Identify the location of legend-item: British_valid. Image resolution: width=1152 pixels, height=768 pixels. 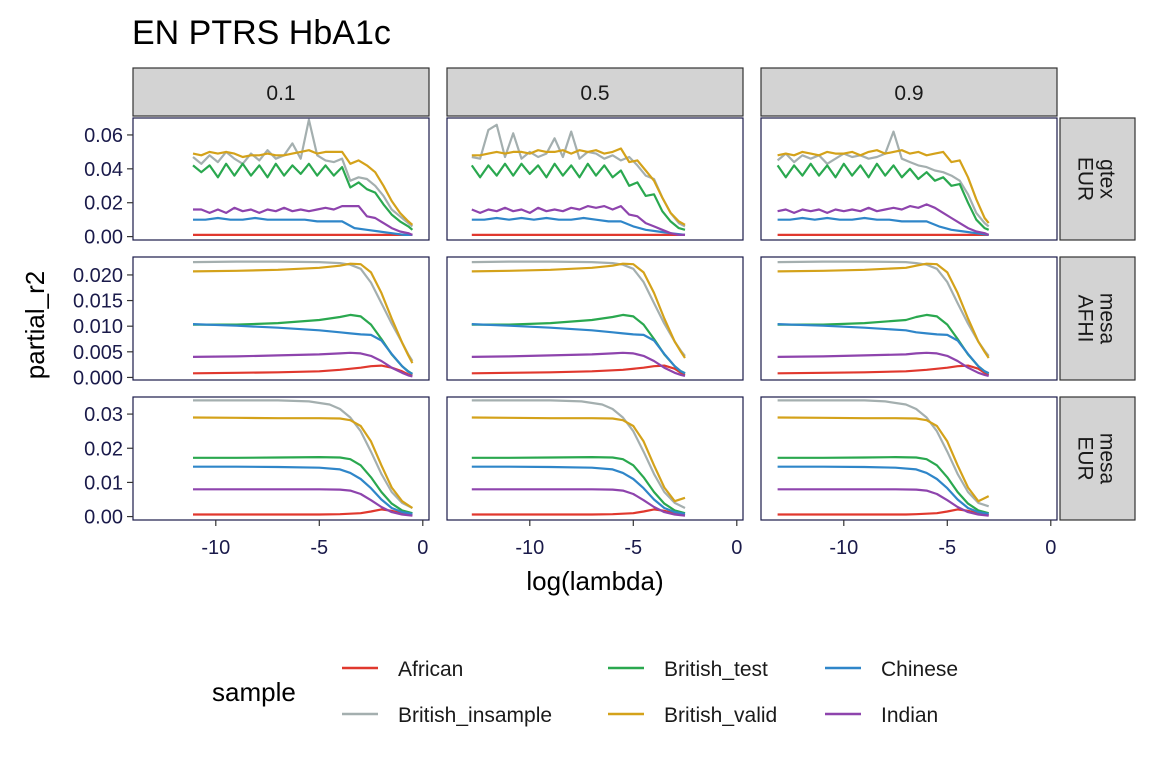
(692, 715).